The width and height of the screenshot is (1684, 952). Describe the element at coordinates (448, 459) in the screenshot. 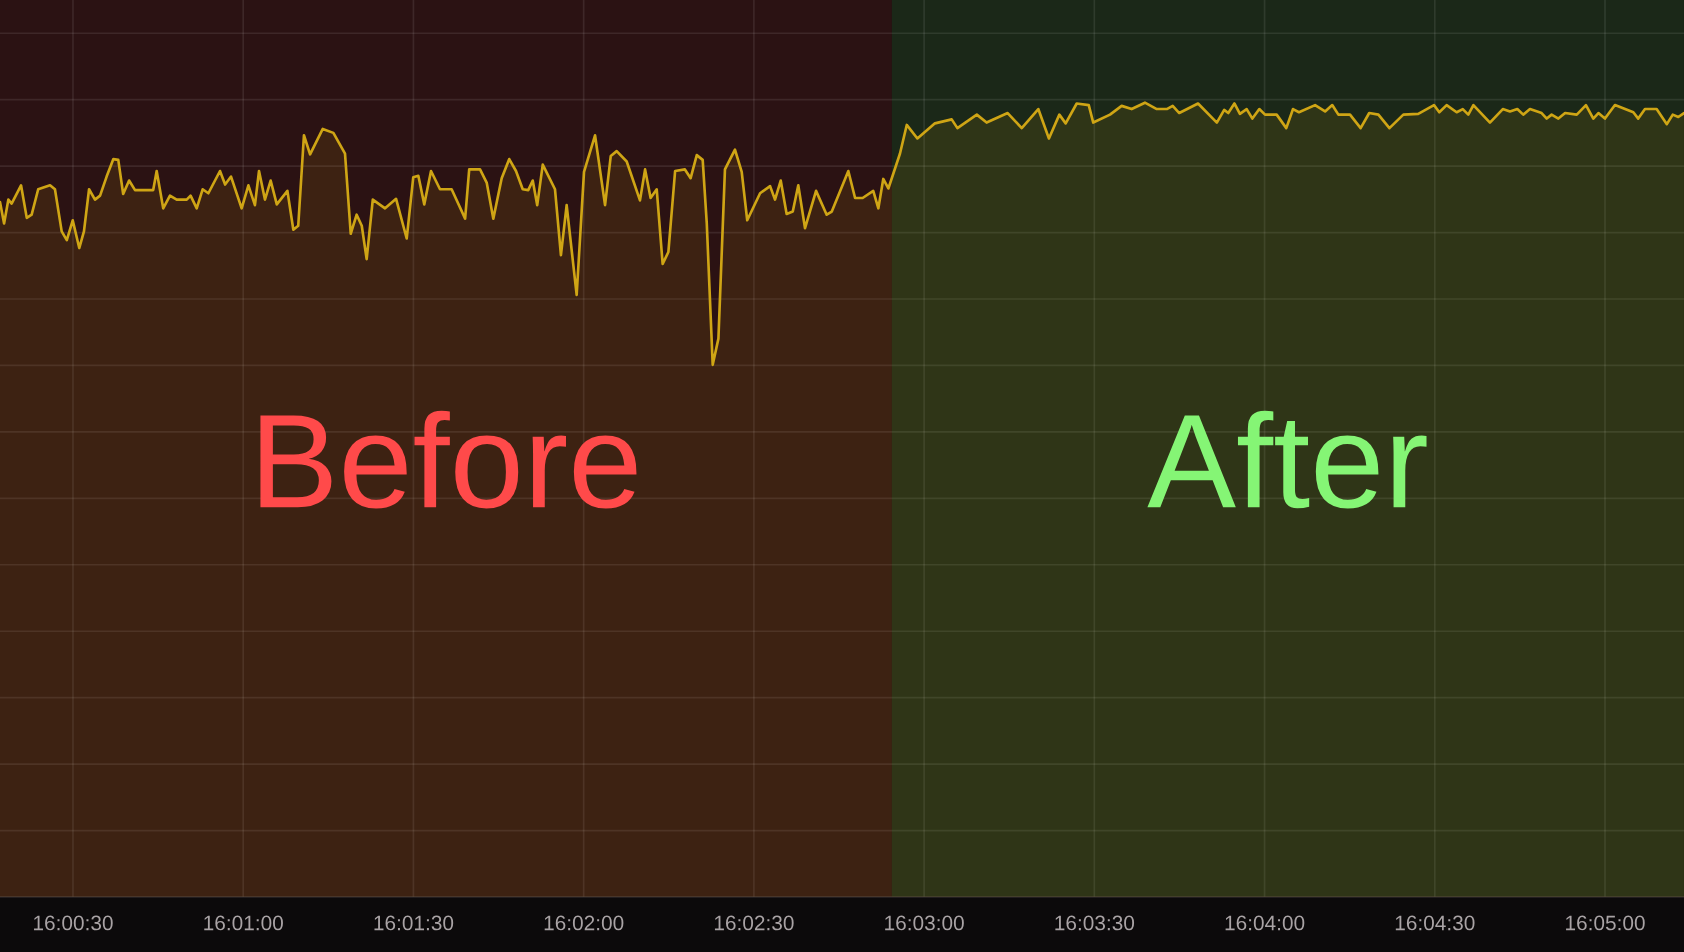

I see `band-label: Before` at that location.